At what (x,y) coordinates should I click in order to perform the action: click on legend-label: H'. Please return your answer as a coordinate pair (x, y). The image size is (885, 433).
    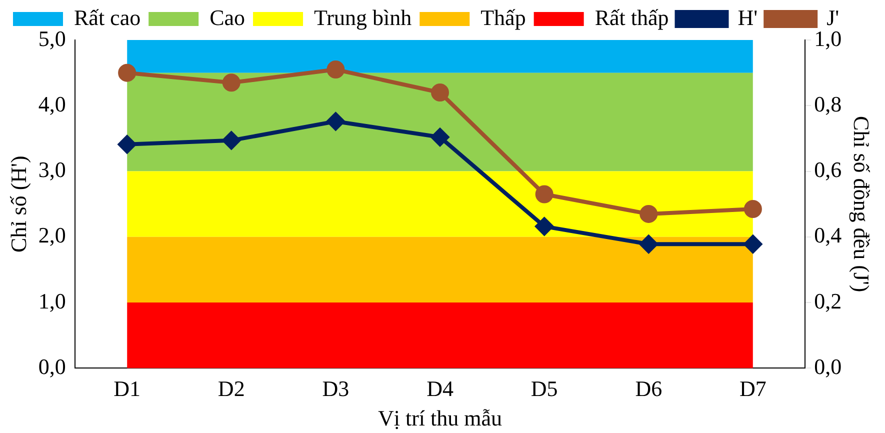
    Looking at the image, I should click on (748, 17).